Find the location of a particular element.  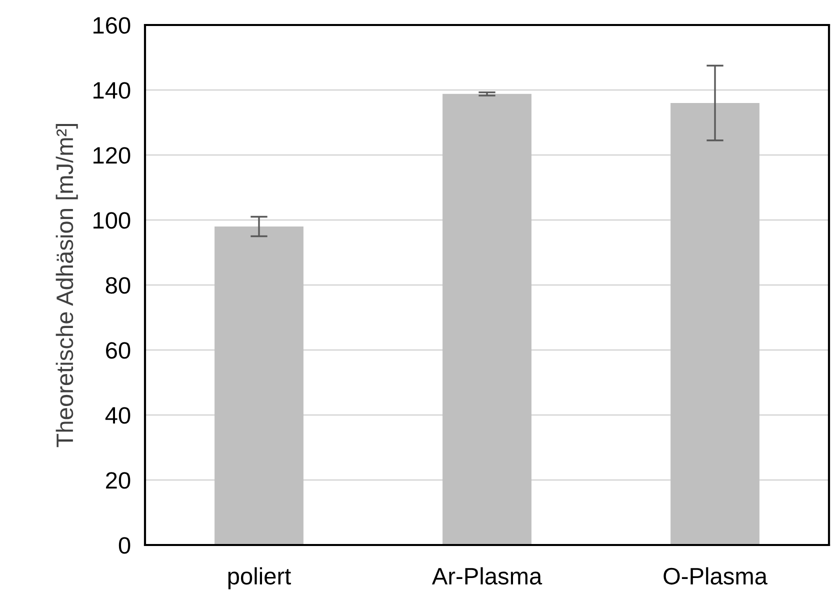

x-tick-label: poliert is located at coordinates (259, 578).